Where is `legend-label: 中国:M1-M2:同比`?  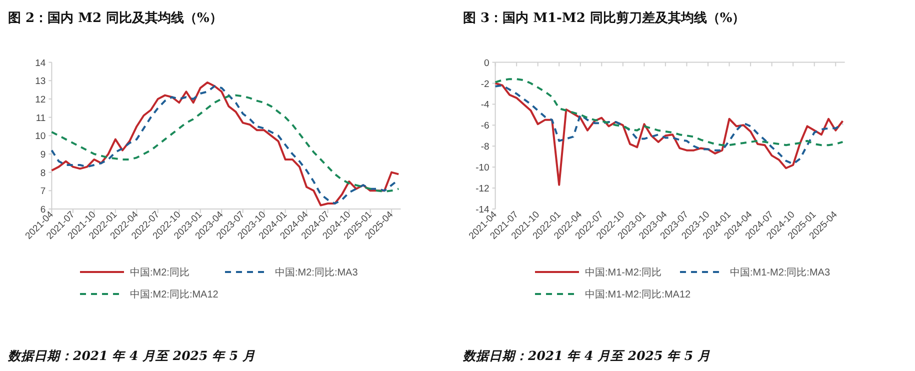 legend-label: 中国:M1-M2:同比 is located at coordinates (623, 272).